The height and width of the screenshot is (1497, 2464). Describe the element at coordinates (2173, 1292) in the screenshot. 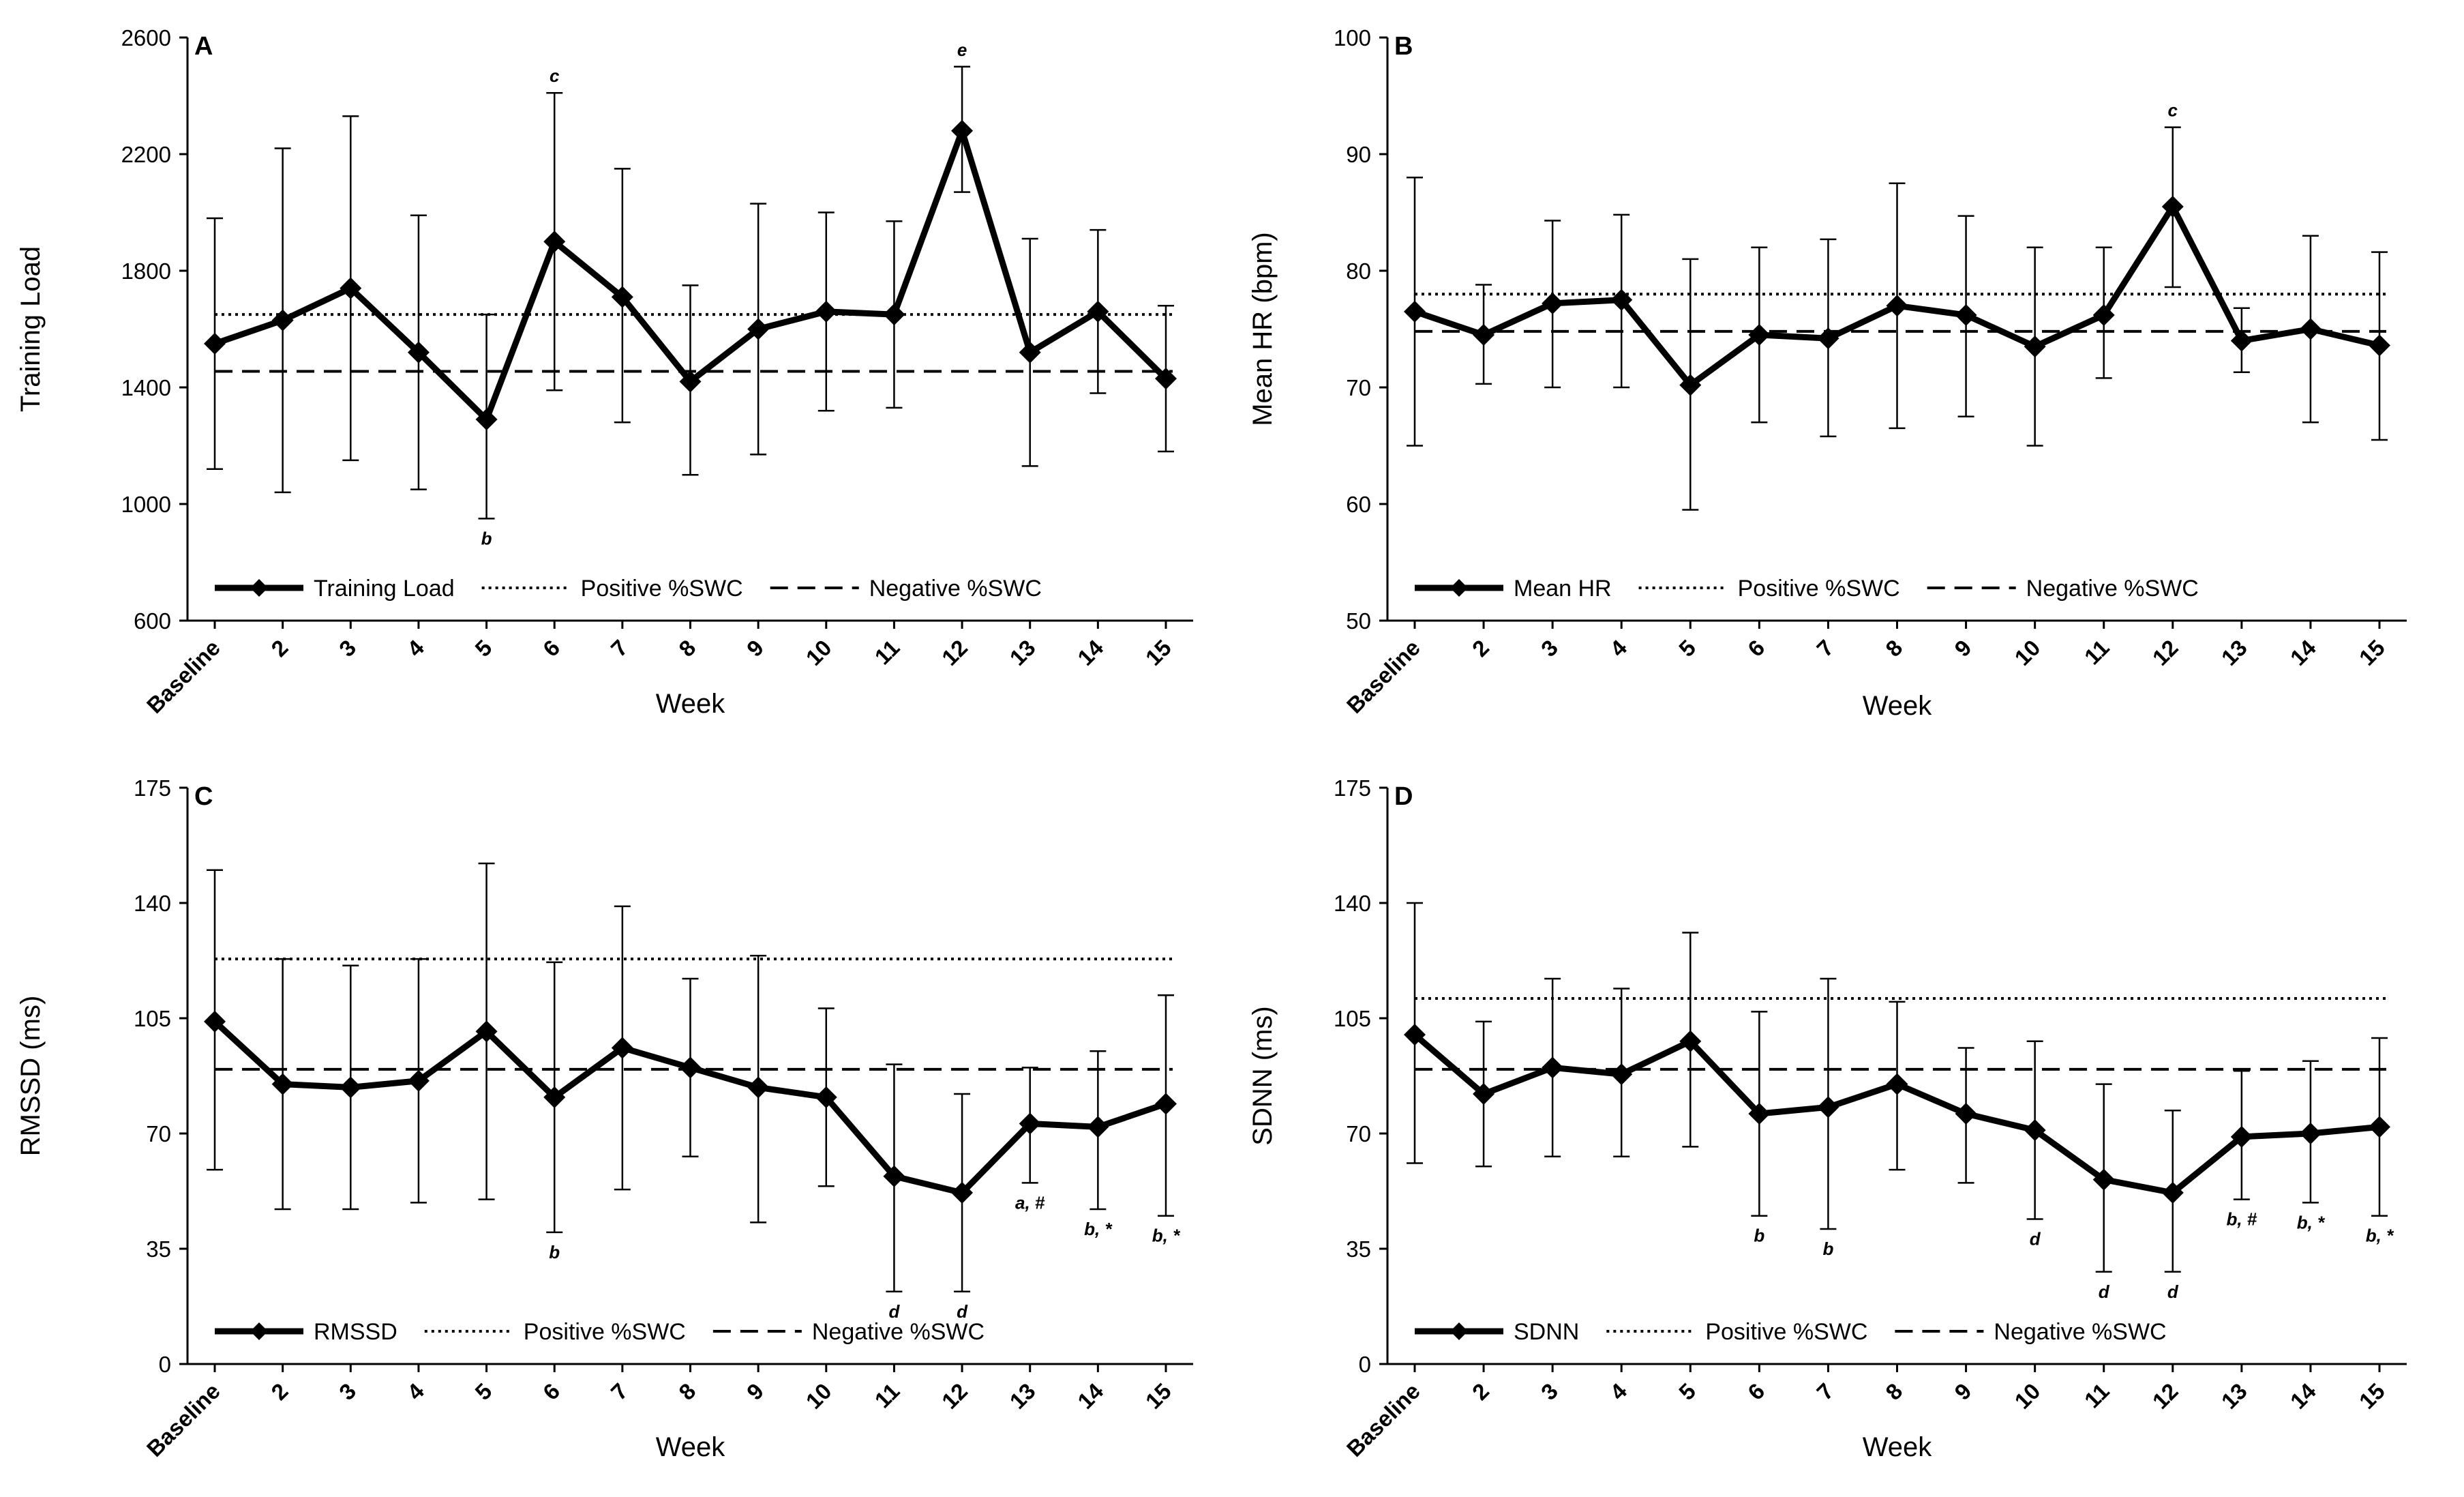

I see `annotation: d` at that location.